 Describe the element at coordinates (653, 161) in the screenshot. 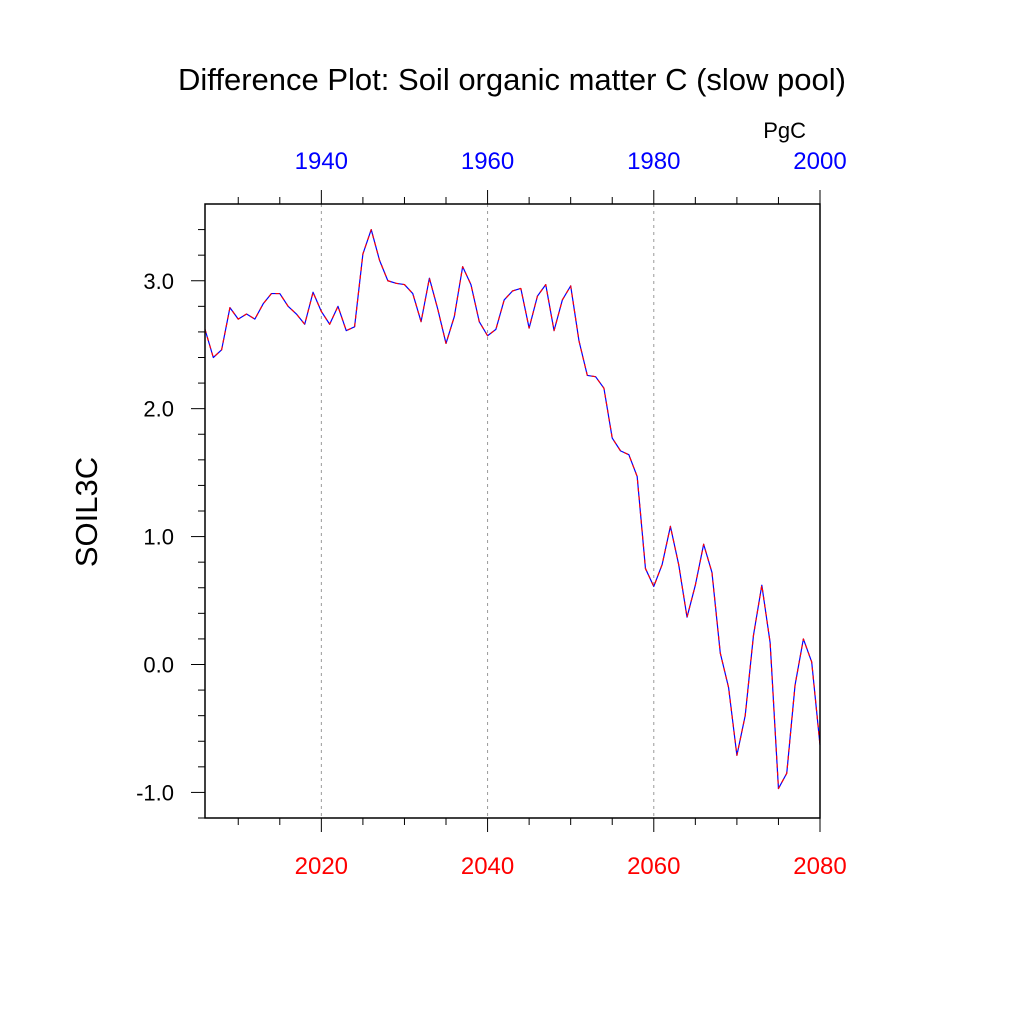

I see `x-top-tick-label: 1980` at that location.